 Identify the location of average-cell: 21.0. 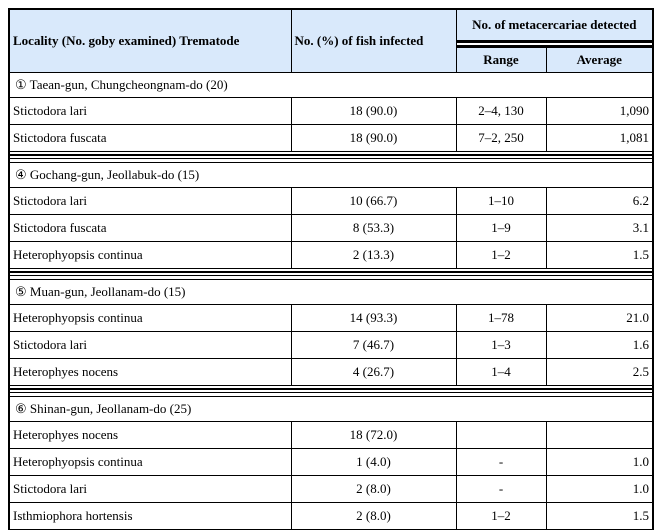
(599, 318).